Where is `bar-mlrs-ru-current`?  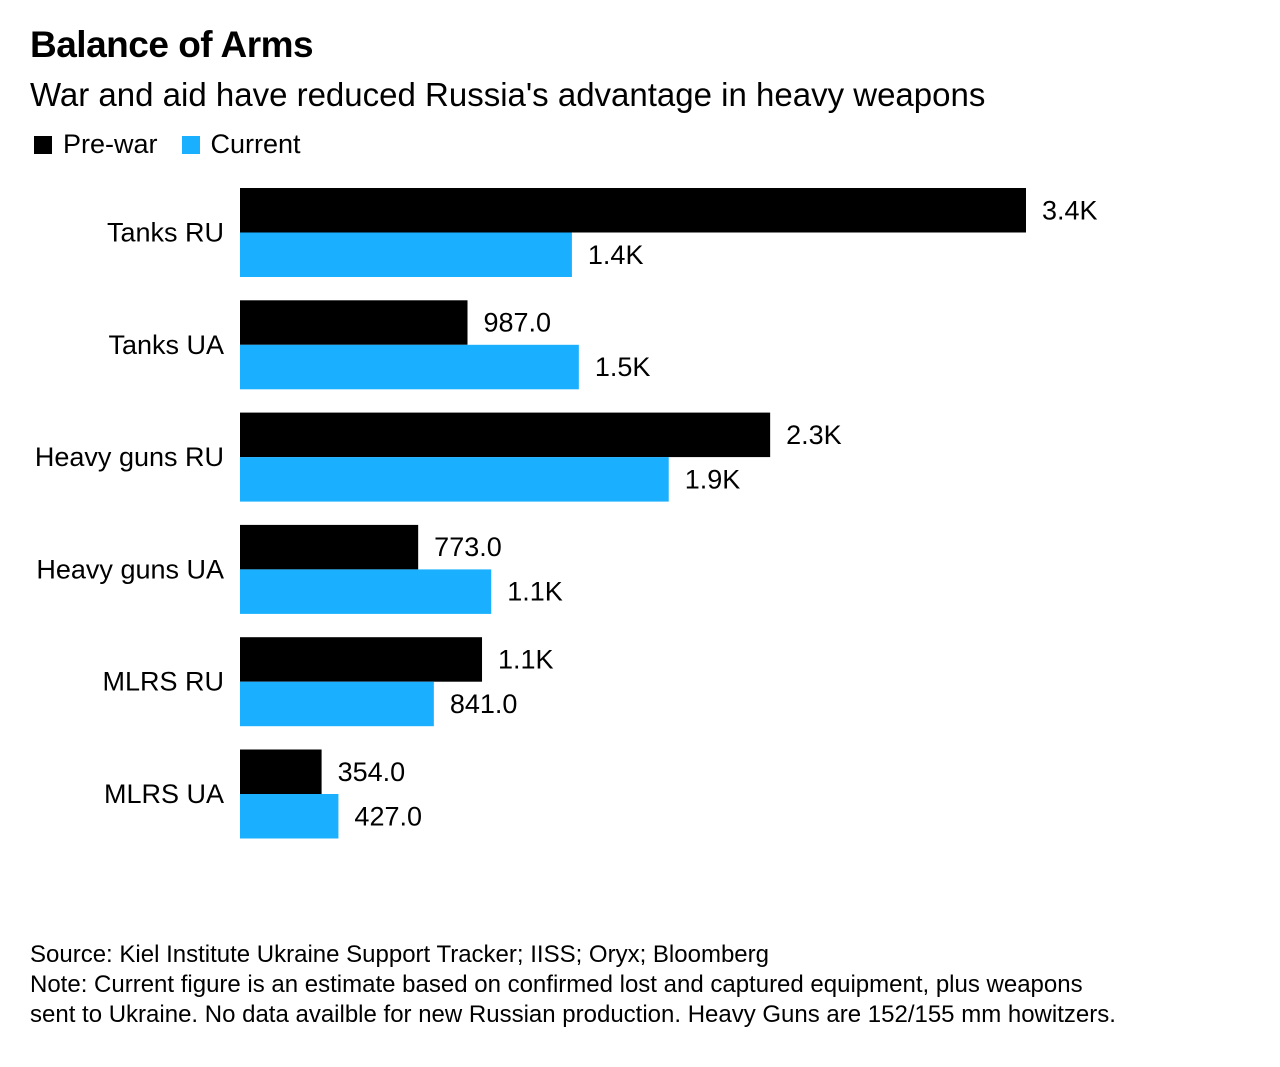 bar-mlrs-ru-current is located at coordinates (337, 704).